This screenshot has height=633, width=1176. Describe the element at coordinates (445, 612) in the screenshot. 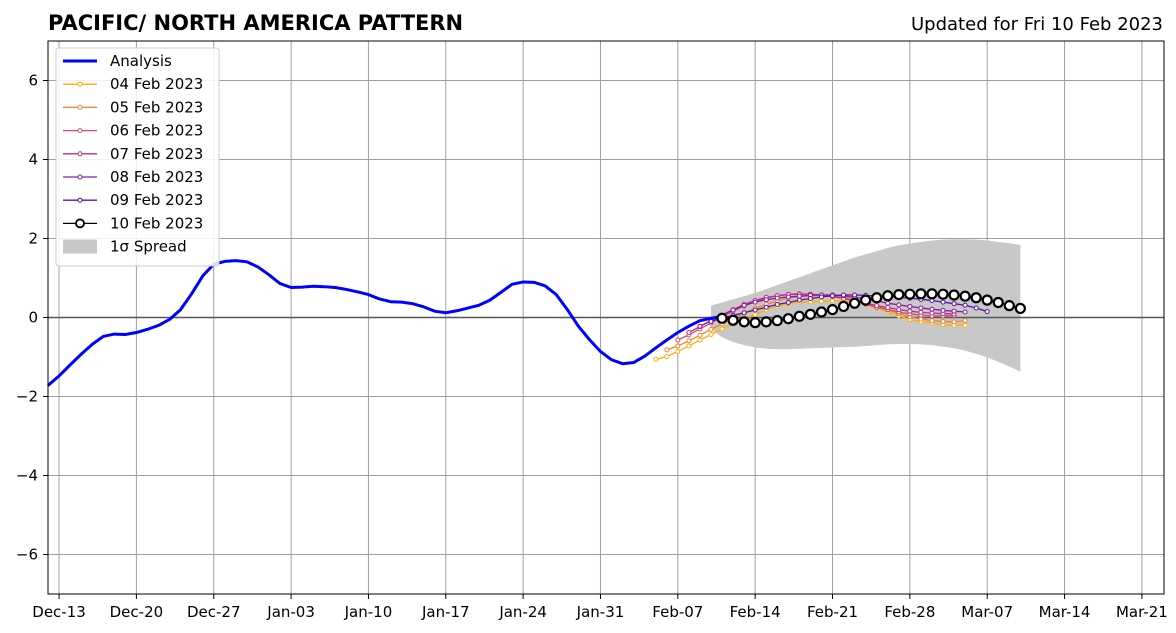

I see `x-tick-label: Jan-17` at that location.